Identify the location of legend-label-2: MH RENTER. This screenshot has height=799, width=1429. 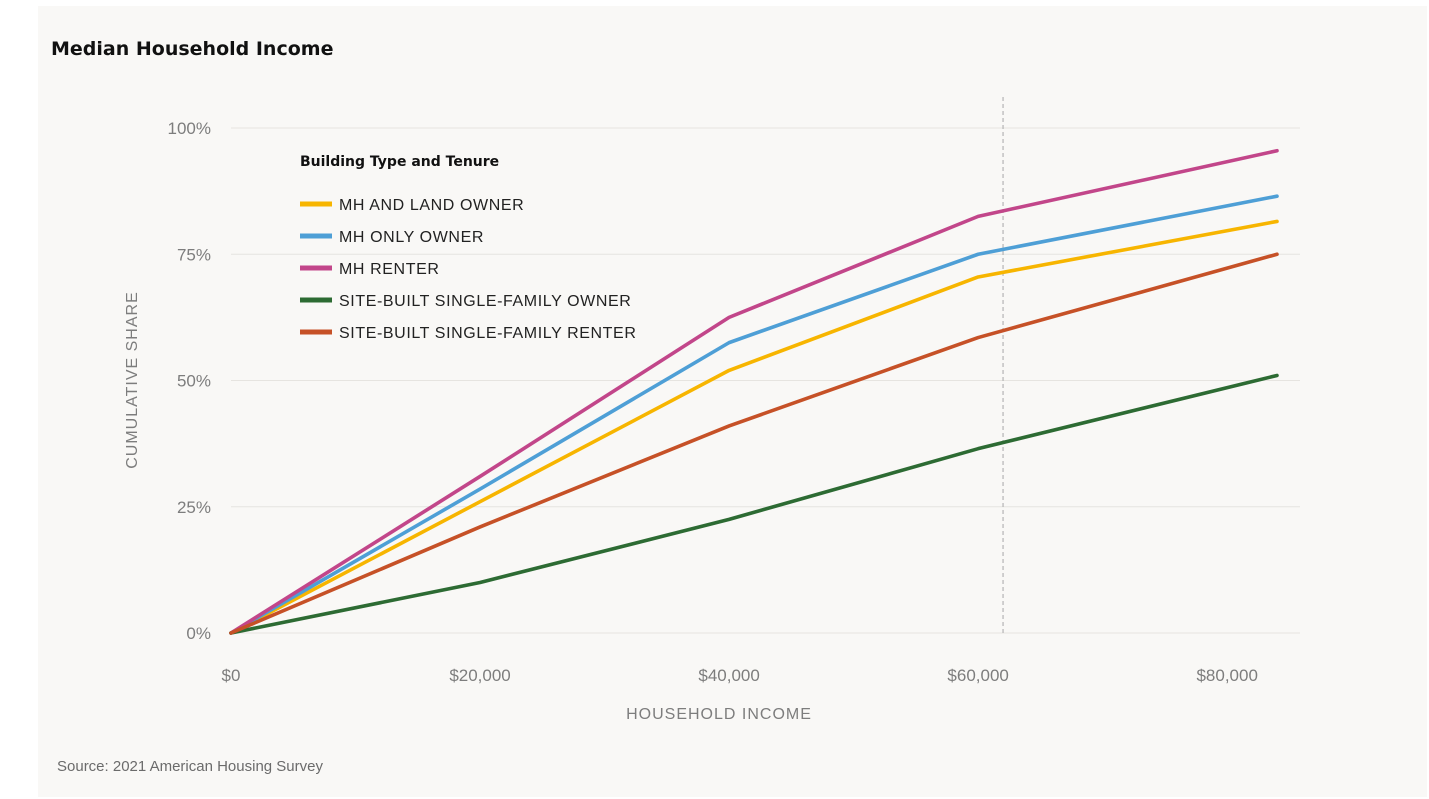
(389, 269).